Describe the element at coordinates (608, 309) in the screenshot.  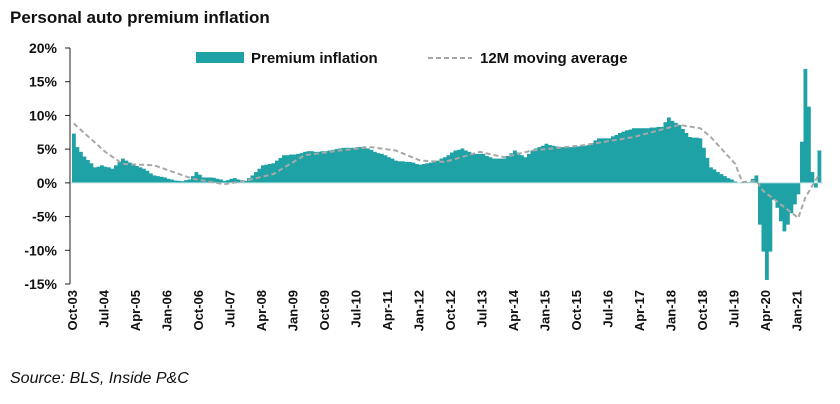
I see `x-tick-label: Jul-16` at that location.